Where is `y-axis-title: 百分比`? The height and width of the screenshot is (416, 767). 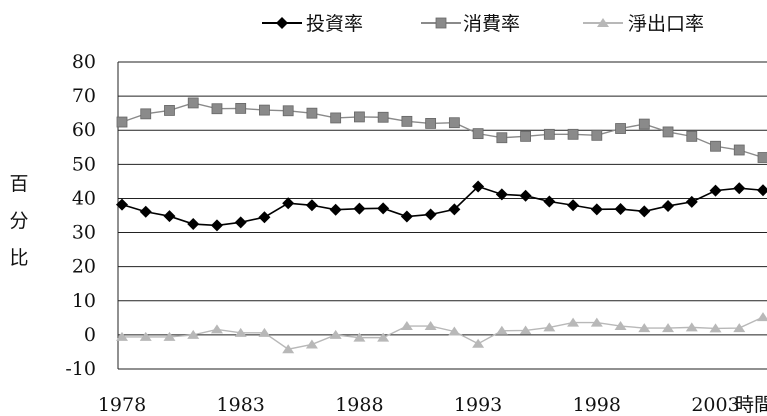
y-axis-title: 百分比 is located at coordinates (18, 221).